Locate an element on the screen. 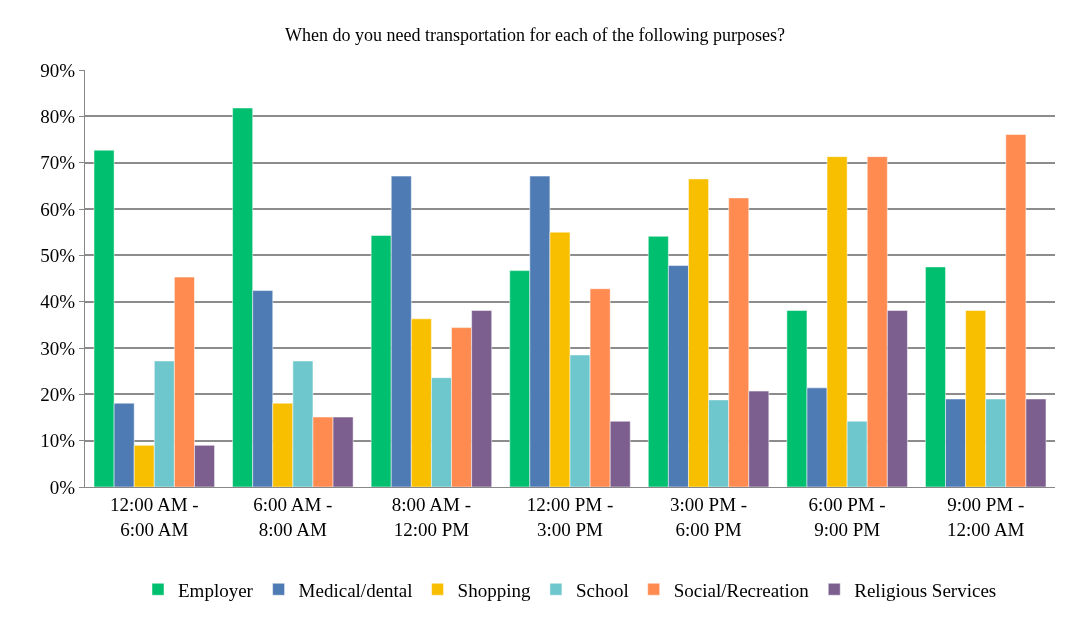  legend-label: Medical/dental is located at coordinates (355, 590).